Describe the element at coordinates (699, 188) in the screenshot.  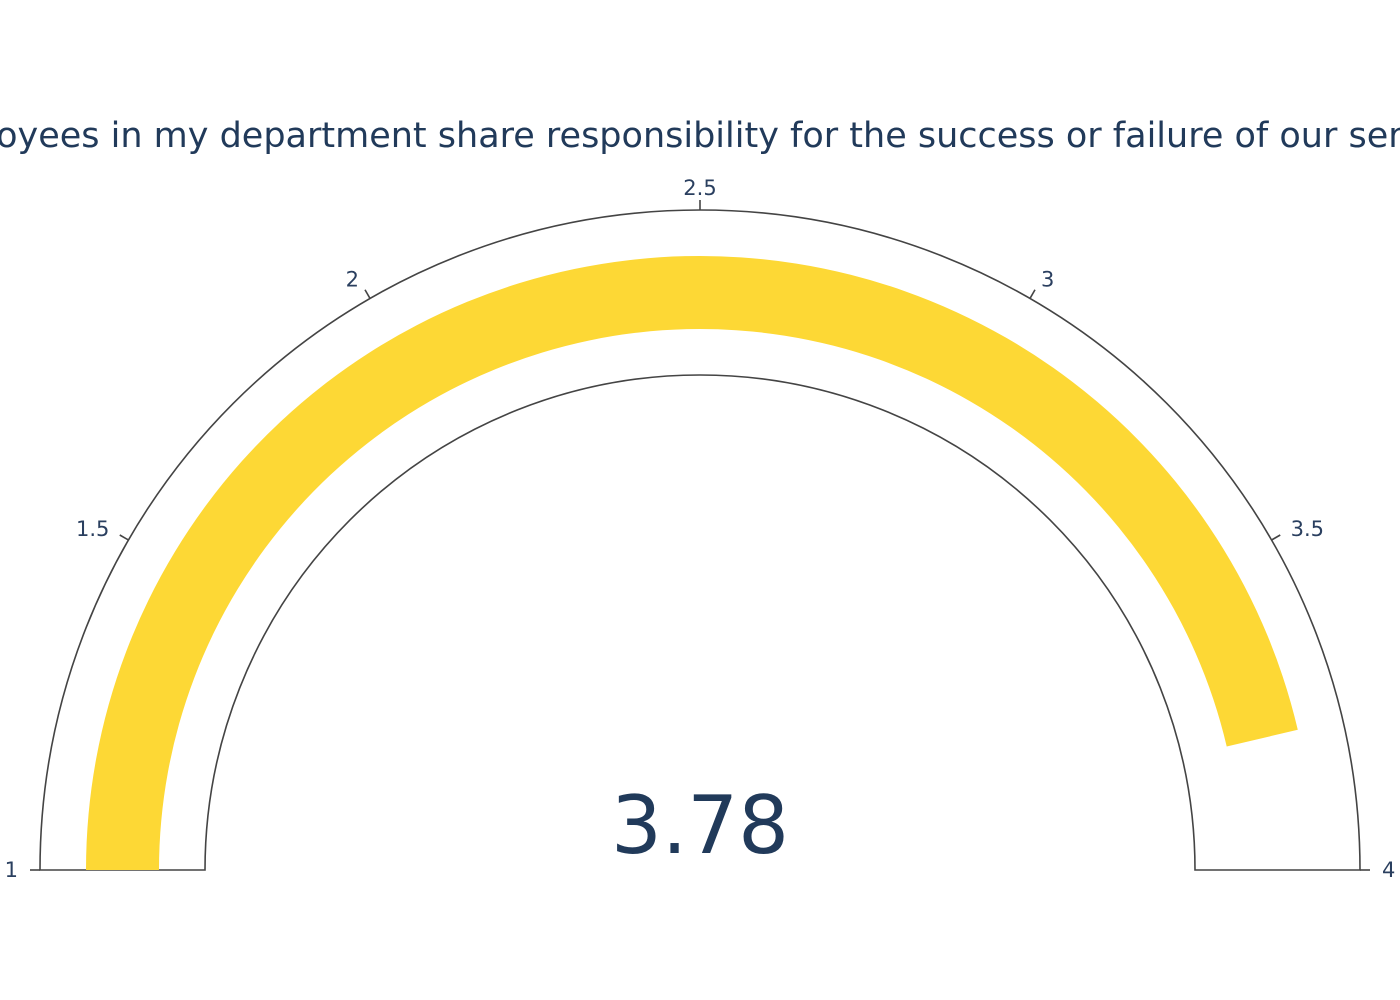
I see `tick-label: 2.5` at that location.